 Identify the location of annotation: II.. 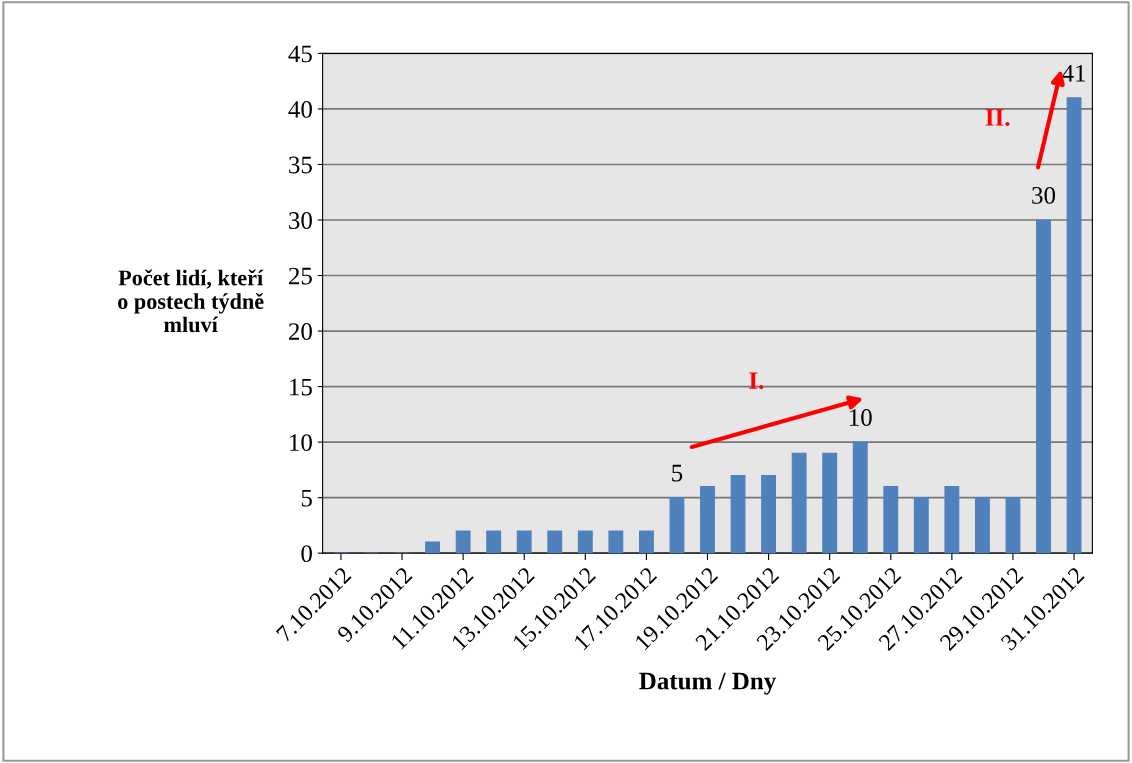
(997, 117).